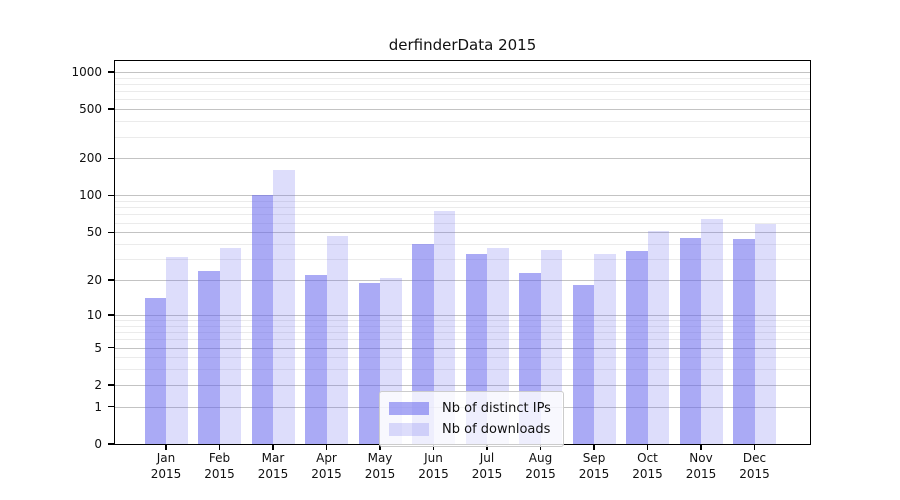 The height and width of the screenshot is (500, 900). What do you see at coordinates (433, 466) in the screenshot?
I see `x-tick-label-jun: Jun 2015` at bounding box center [433, 466].